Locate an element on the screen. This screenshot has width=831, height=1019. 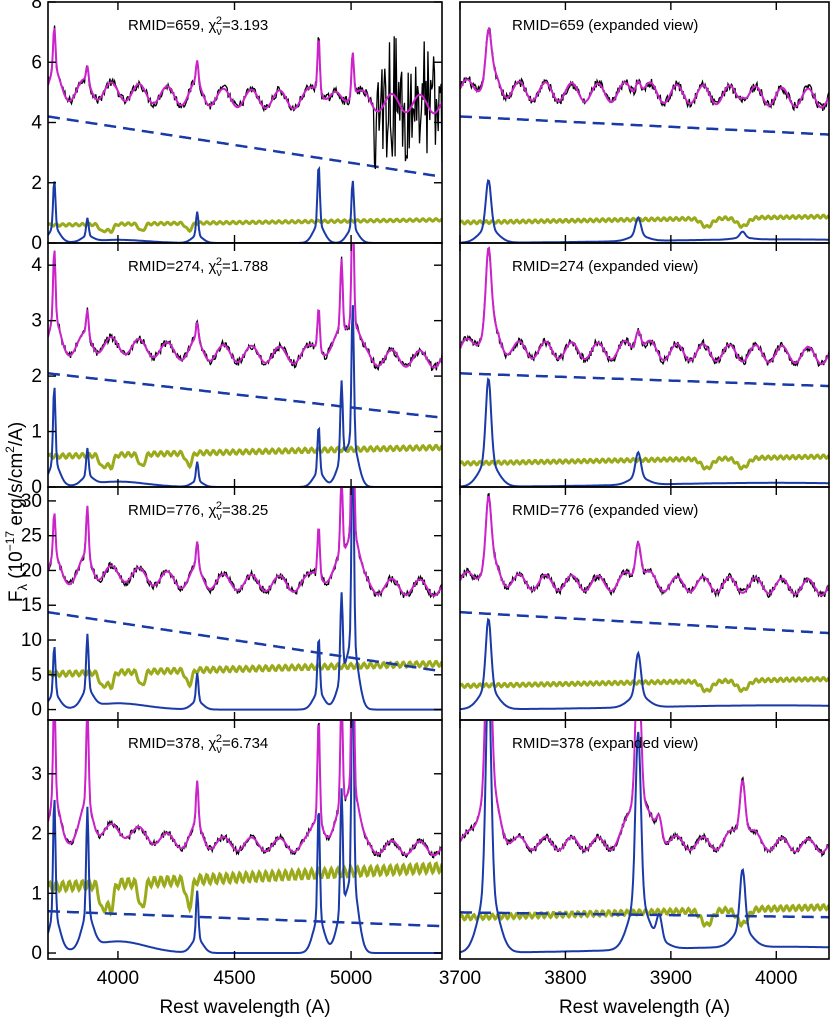
y-tick-label: 10 is located at coordinates (31, 640).